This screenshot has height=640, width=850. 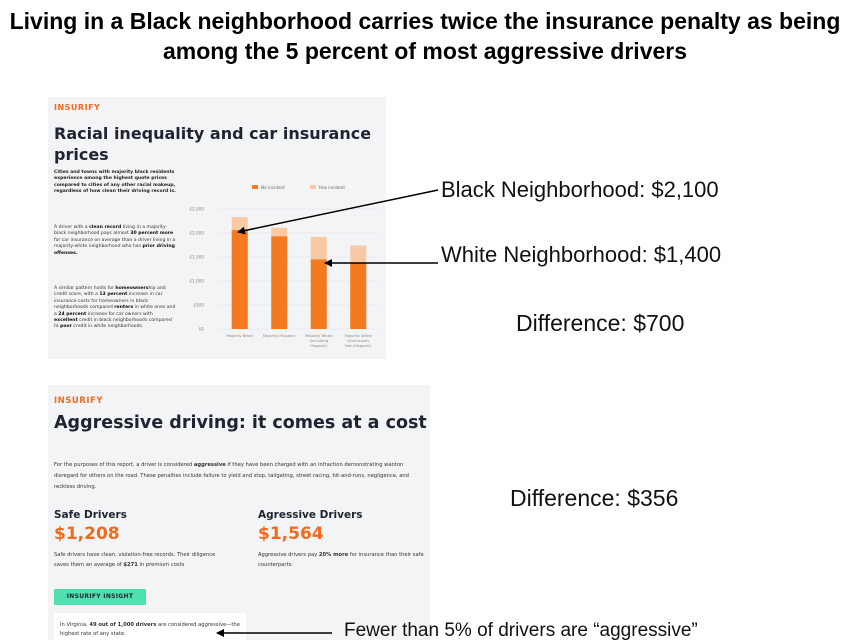 I want to click on difference-700-annotation: Difference: $700, so click(x=600, y=323).